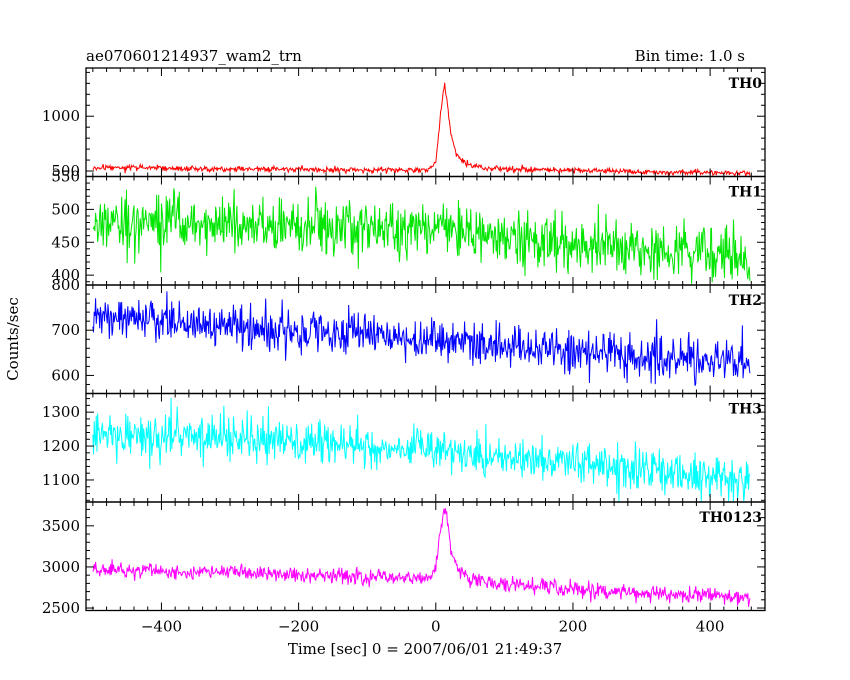 This screenshot has width=850, height=680. What do you see at coordinates (436, 627) in the screenshot?
I see `x-tick-label: 0` at bounding box center [436, 627].